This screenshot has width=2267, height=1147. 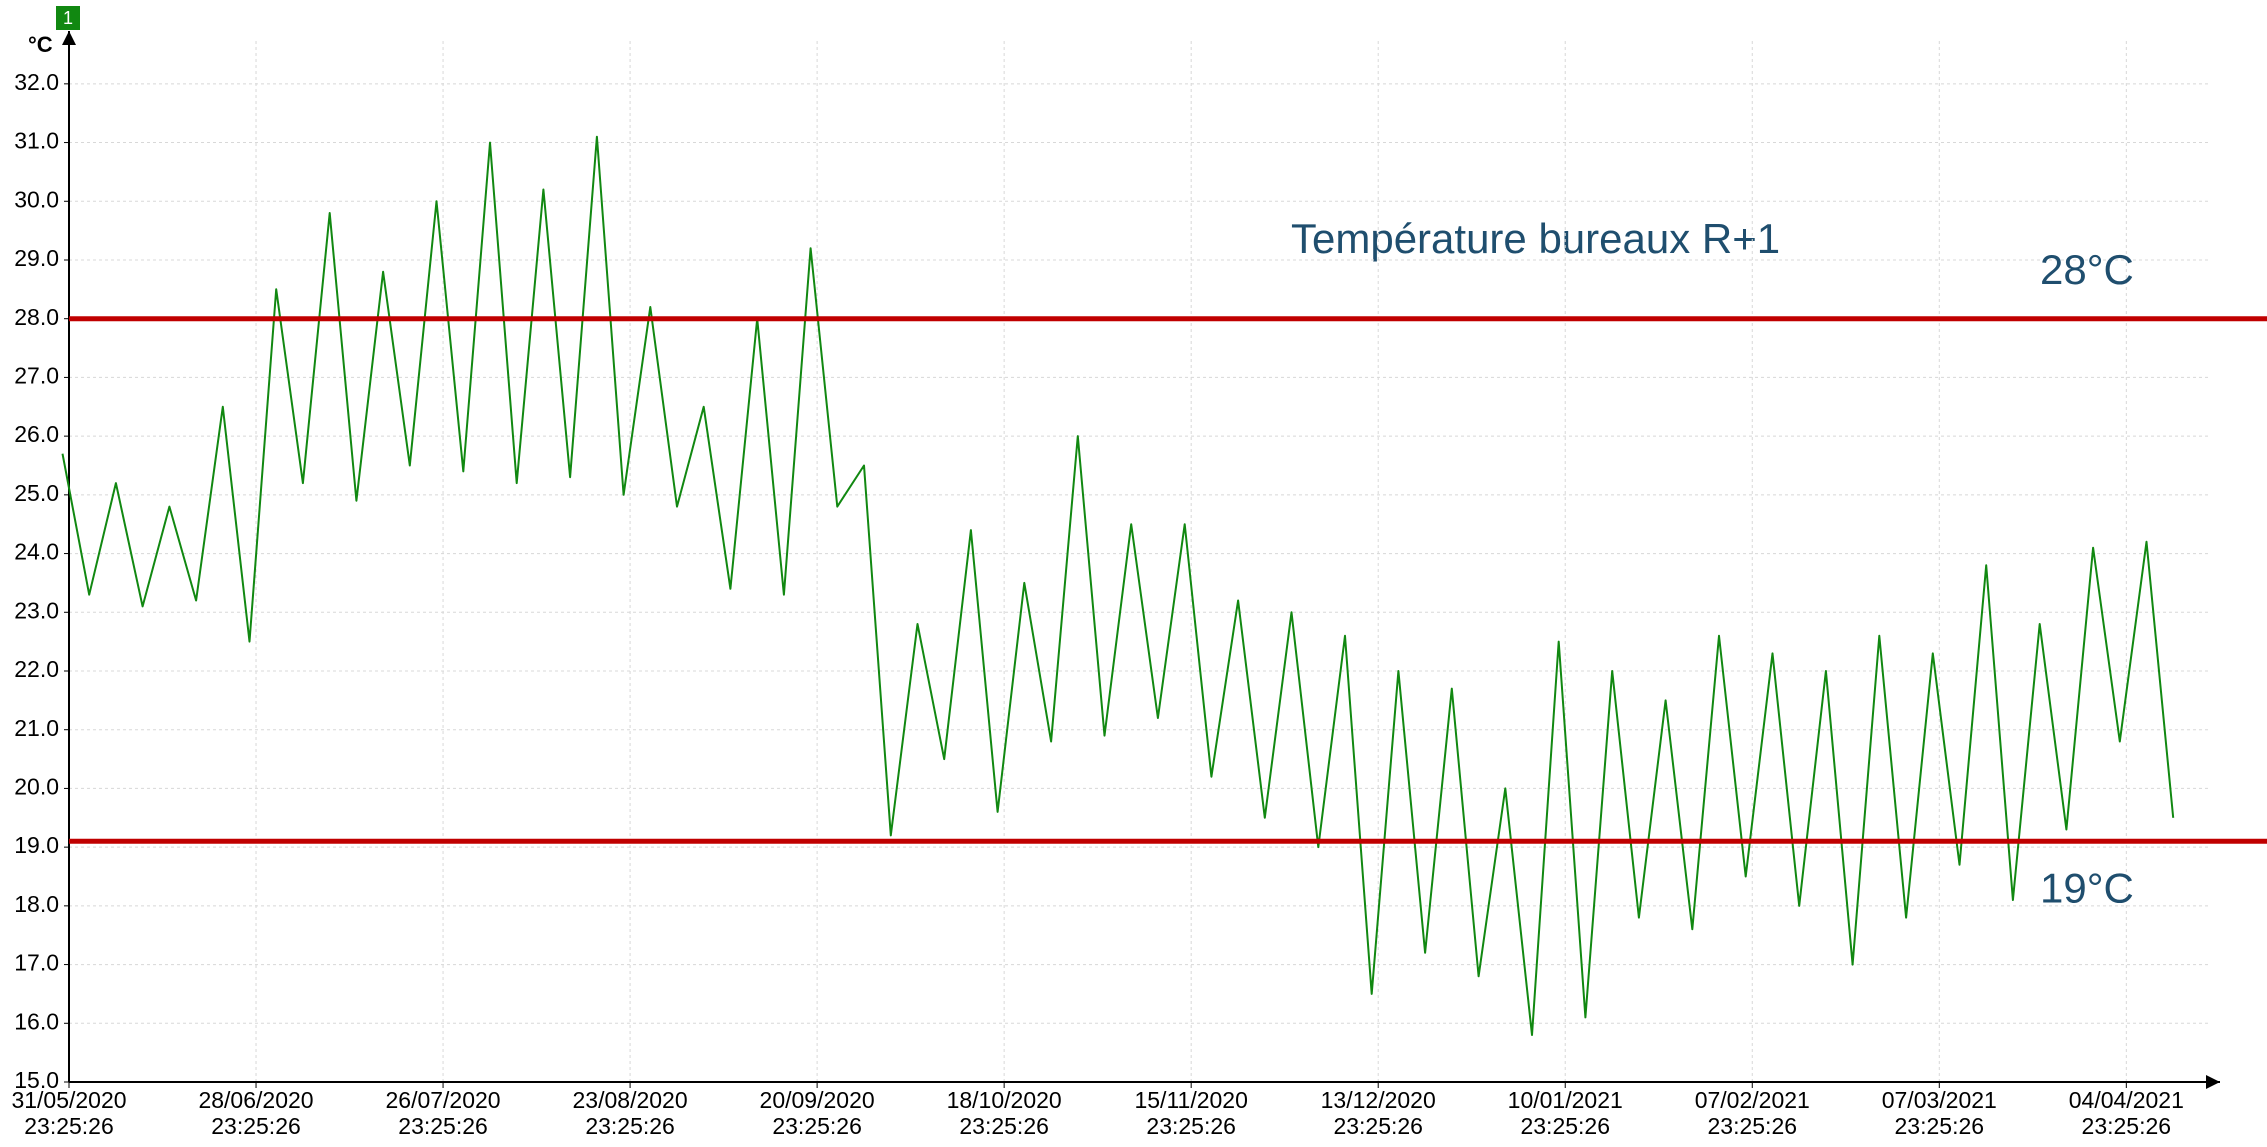 I want to click on x-tick-label: 31/05/2020 23:25:26, so click(x=68, y=1113).